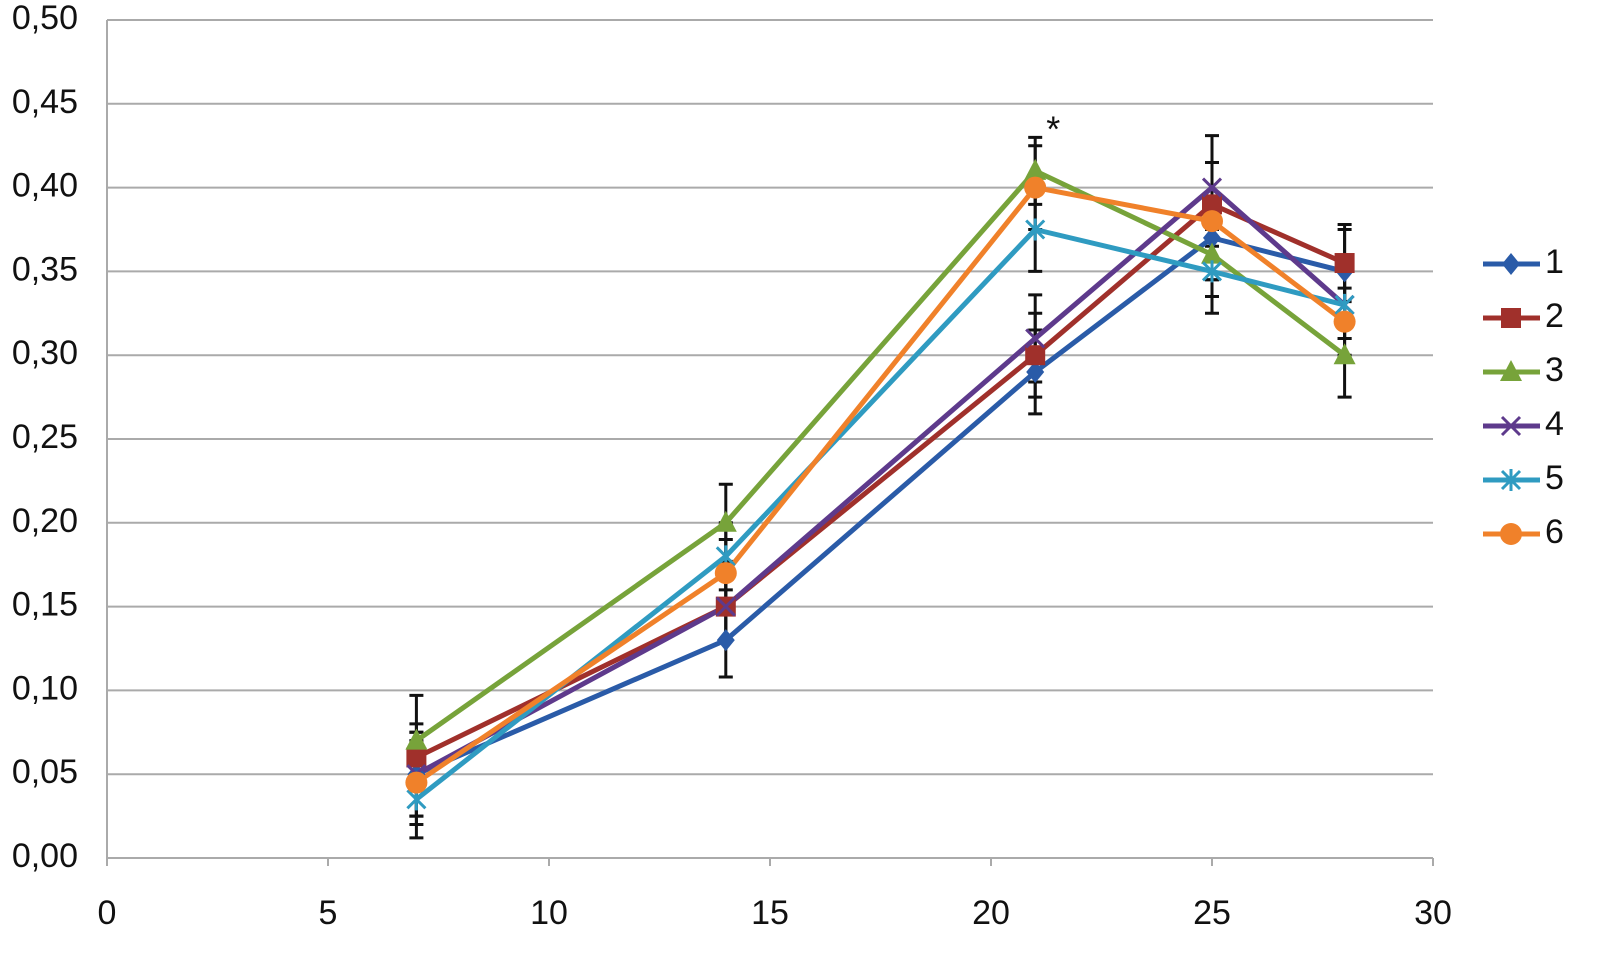  What do you see at coordinates (107, 913) in the screenshot?
I see `x-tick-label: 0` at bounding box center [107, 913].